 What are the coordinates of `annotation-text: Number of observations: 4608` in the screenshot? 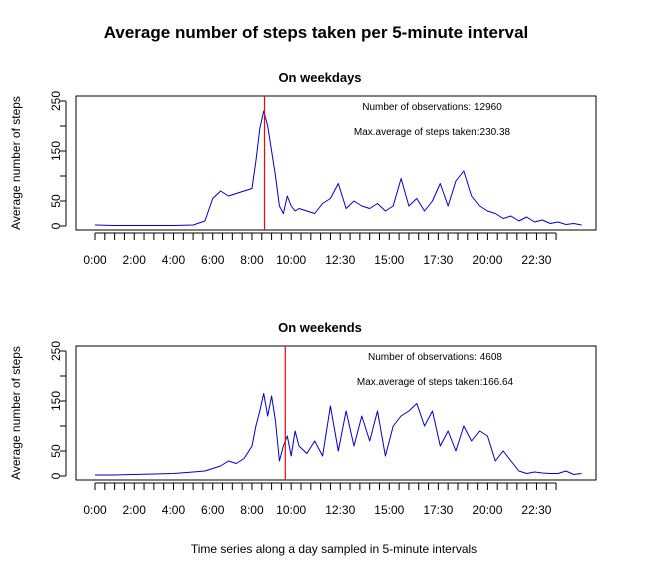 It's located at (435, 357).